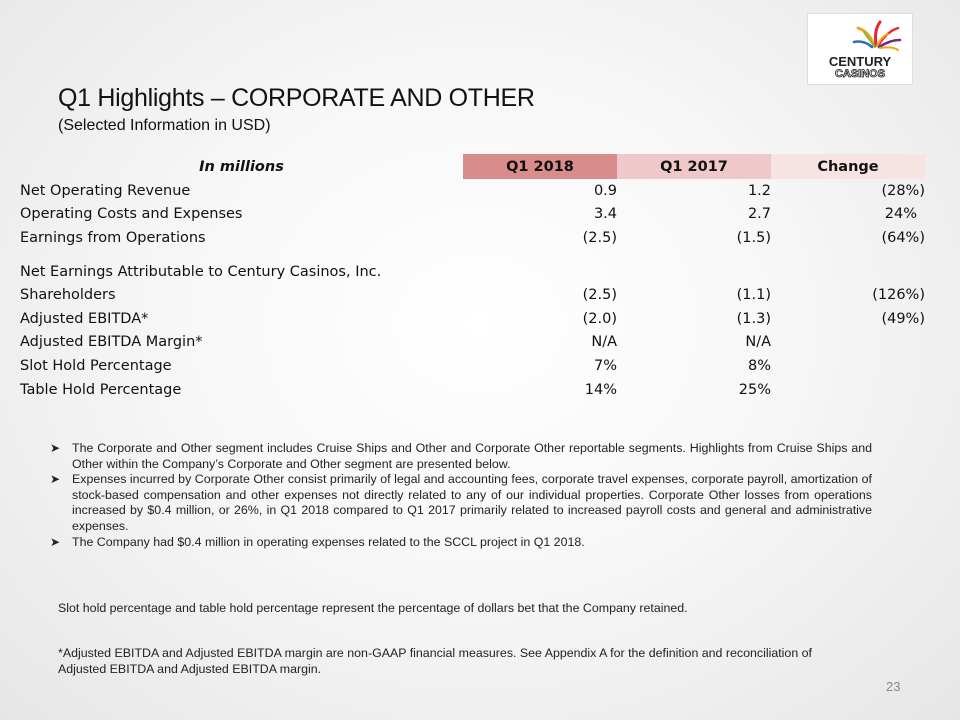 Image resolution: width=960 pixels, height=720 pixels. What do you see at coordinates (694, 267) in the screenshot?
I see `q1-2017-value` at bounding box center [694, 267].